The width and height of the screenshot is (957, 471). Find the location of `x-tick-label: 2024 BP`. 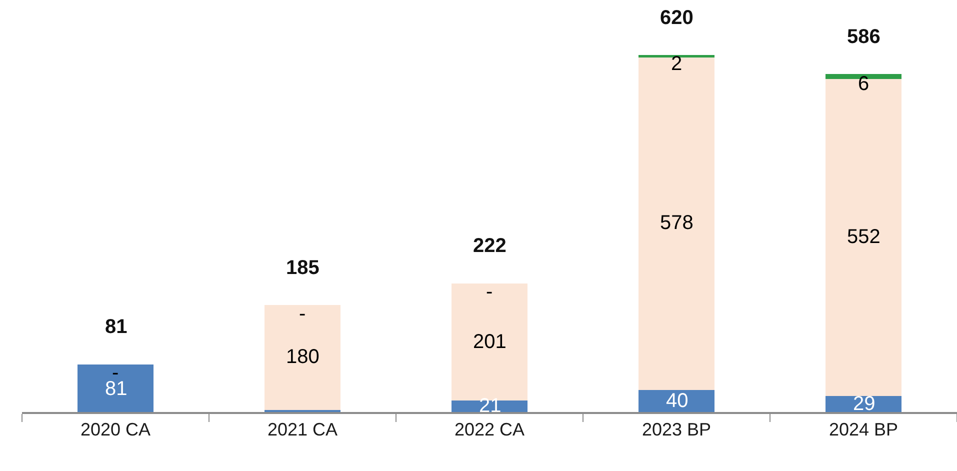

x-tick-label: 2024 BP is located at coordinates (863, 429).